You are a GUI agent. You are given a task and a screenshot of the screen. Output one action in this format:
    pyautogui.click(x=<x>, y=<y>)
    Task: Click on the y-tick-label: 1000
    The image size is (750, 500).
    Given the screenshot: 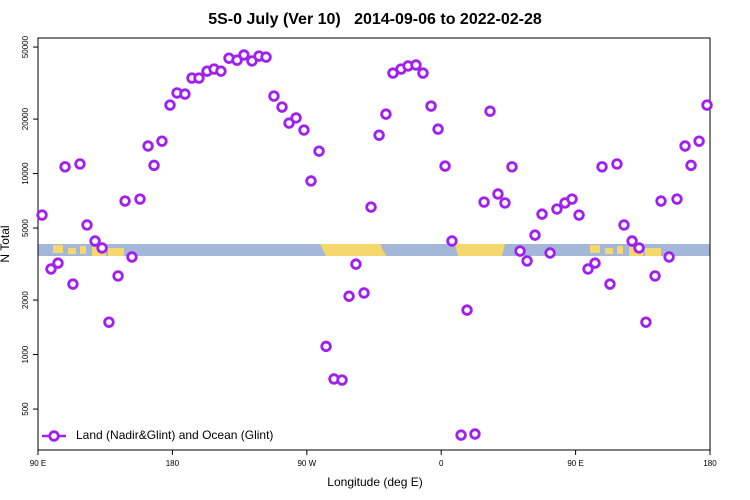 What is the action you would take?
    pyautogui.click(x=25, y=354)
    